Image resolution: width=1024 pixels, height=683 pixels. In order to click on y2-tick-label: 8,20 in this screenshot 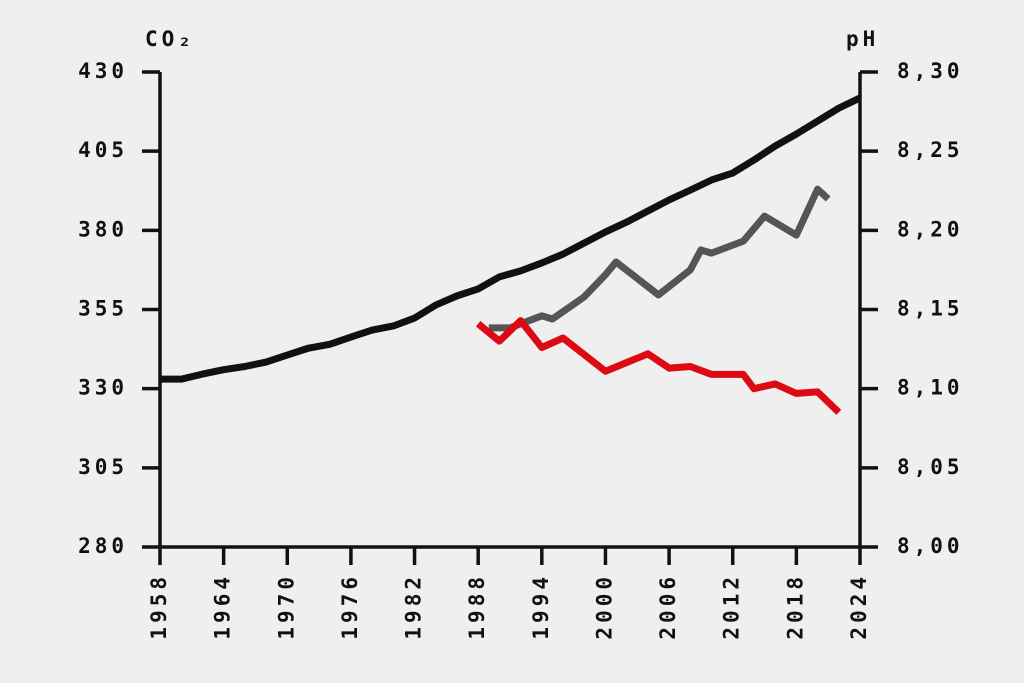, I will do `click(930, 229)`.